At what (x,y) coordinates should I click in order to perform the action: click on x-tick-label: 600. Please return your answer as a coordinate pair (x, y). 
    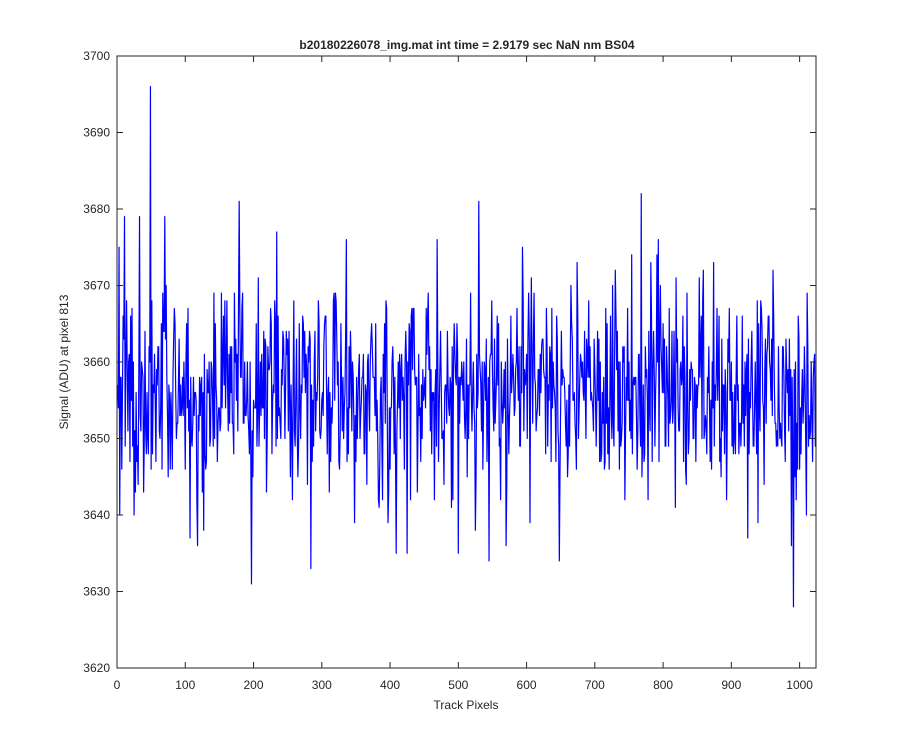
    Looking at the image, I should click on (527, 685).